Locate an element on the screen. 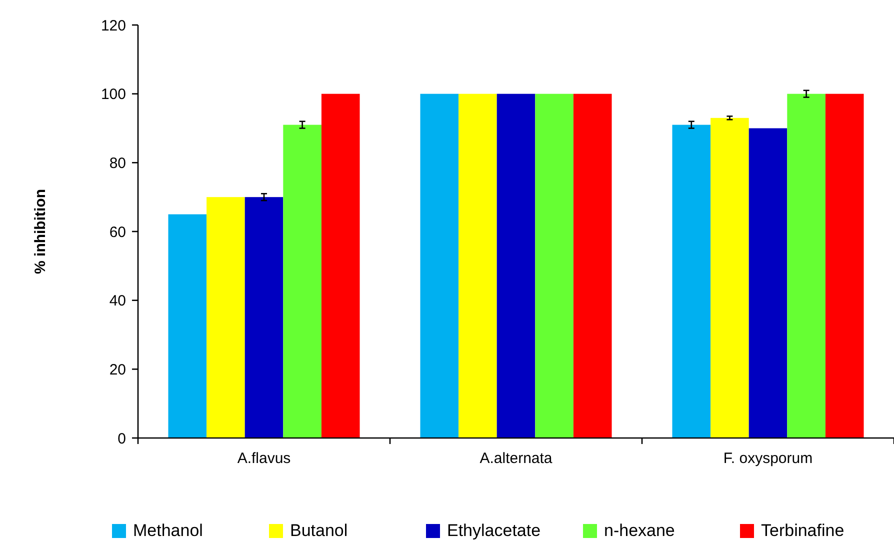 Image resolution: width=894 pixels, height=548 pixels. y-tick-label: 60 is located at coordinates (117, 232).